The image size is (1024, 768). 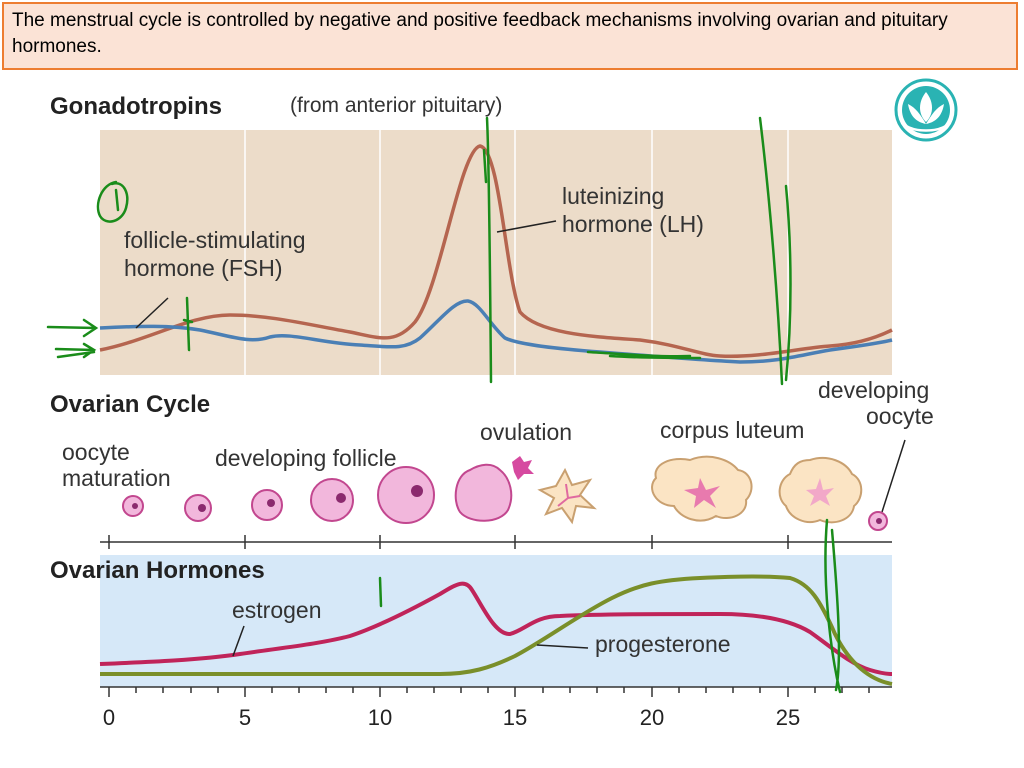 I want to click on ovulating-follicle, so click(x=494, y=489).